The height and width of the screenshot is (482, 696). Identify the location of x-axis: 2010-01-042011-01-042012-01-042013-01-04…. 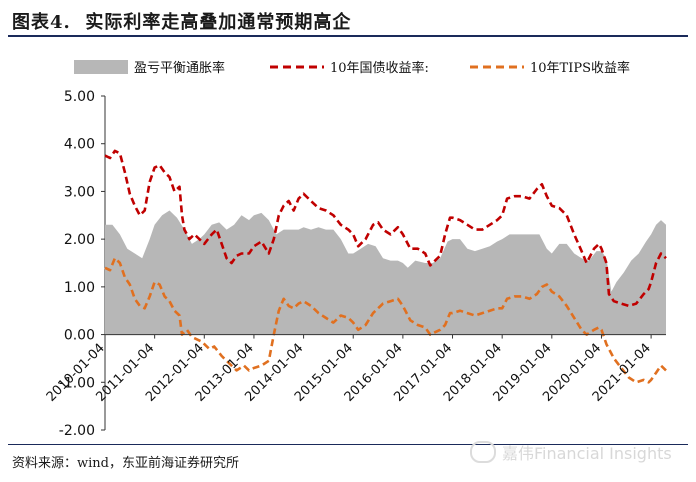
(355, 369).